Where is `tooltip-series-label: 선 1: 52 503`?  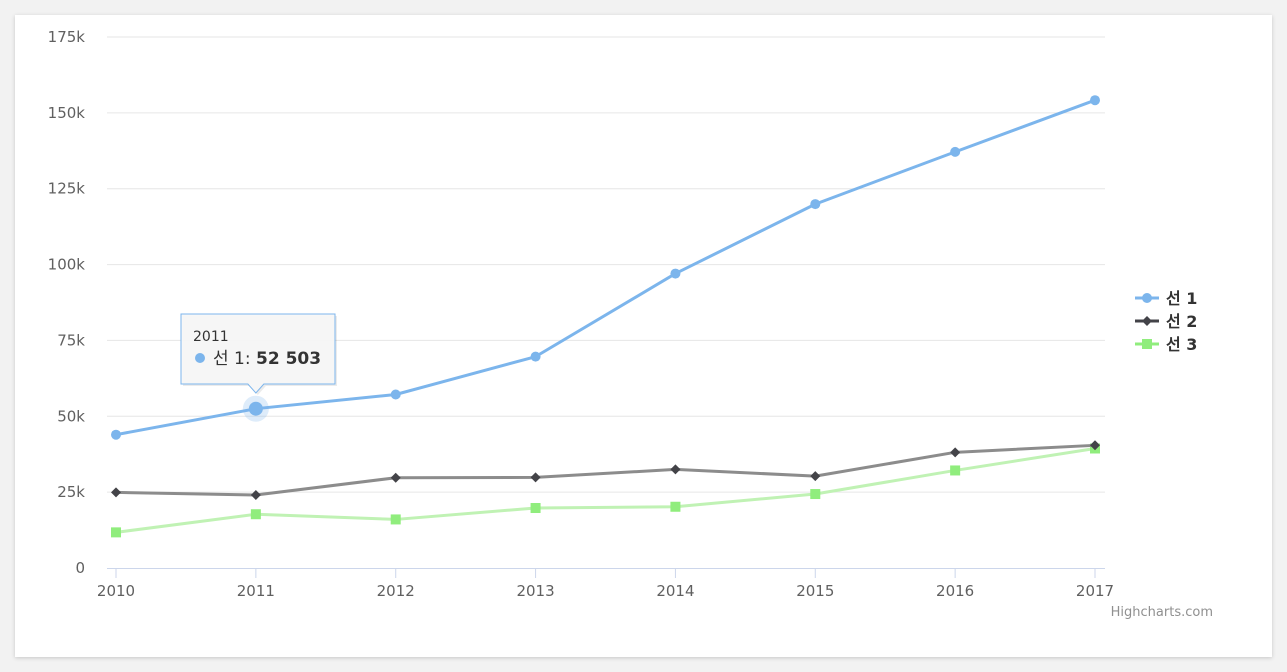
tooltip-series-label: 선 1: 52 503 is located at coordinates (267, 359).